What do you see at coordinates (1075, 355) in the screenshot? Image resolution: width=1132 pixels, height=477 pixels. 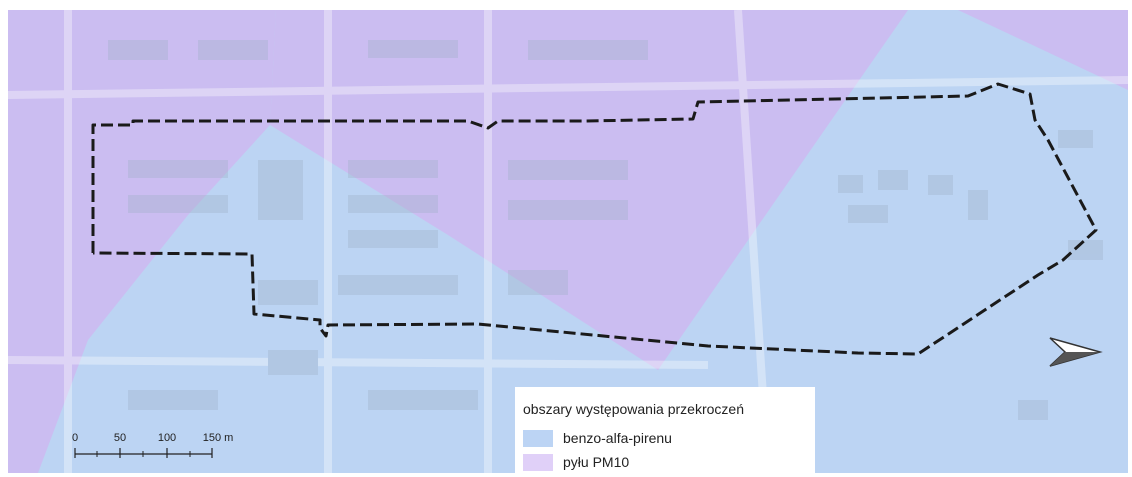 I see `north-arrow-icon` at bounding box center [1075, 355].